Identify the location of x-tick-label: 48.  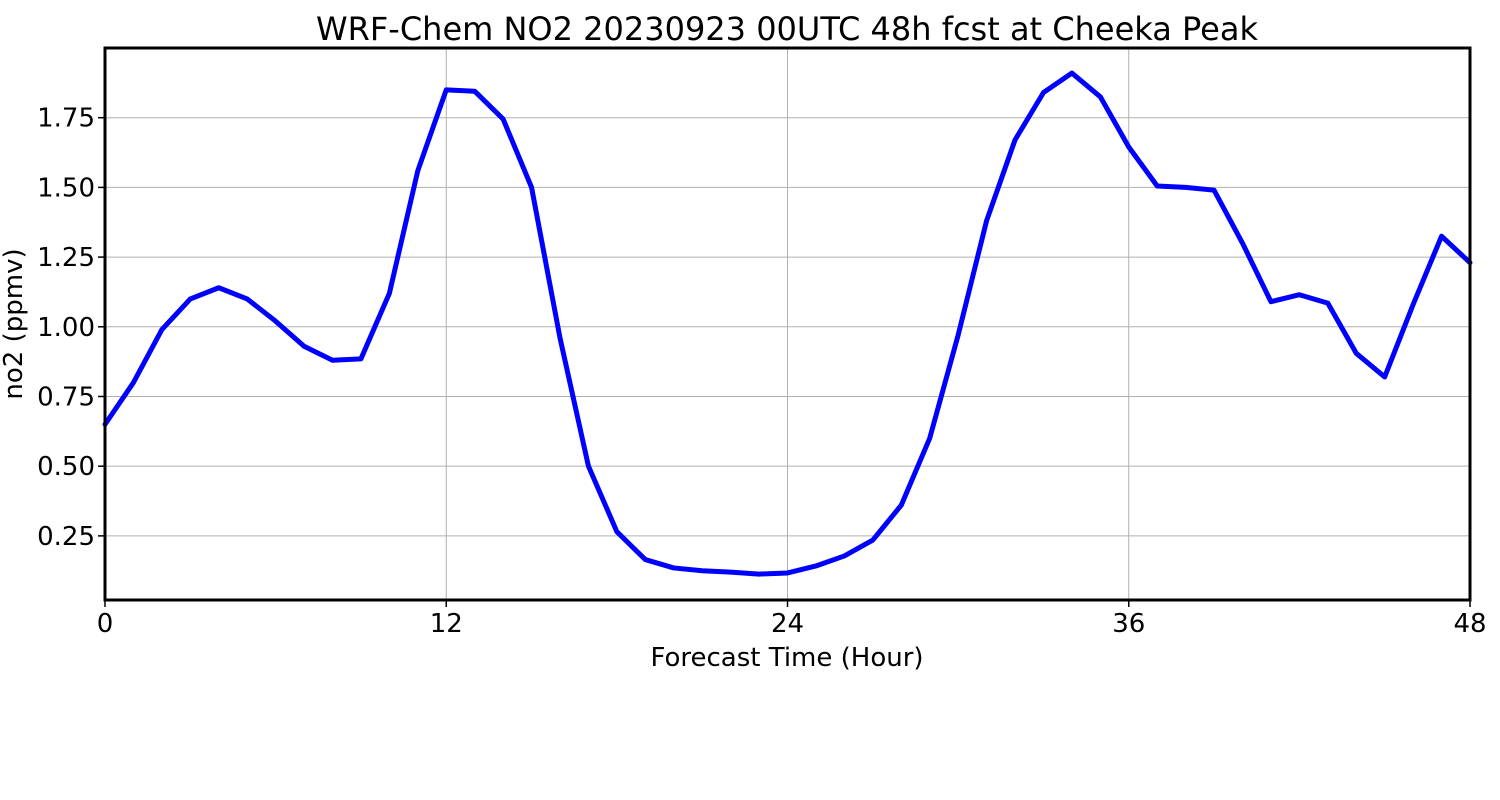
(1469, 624).